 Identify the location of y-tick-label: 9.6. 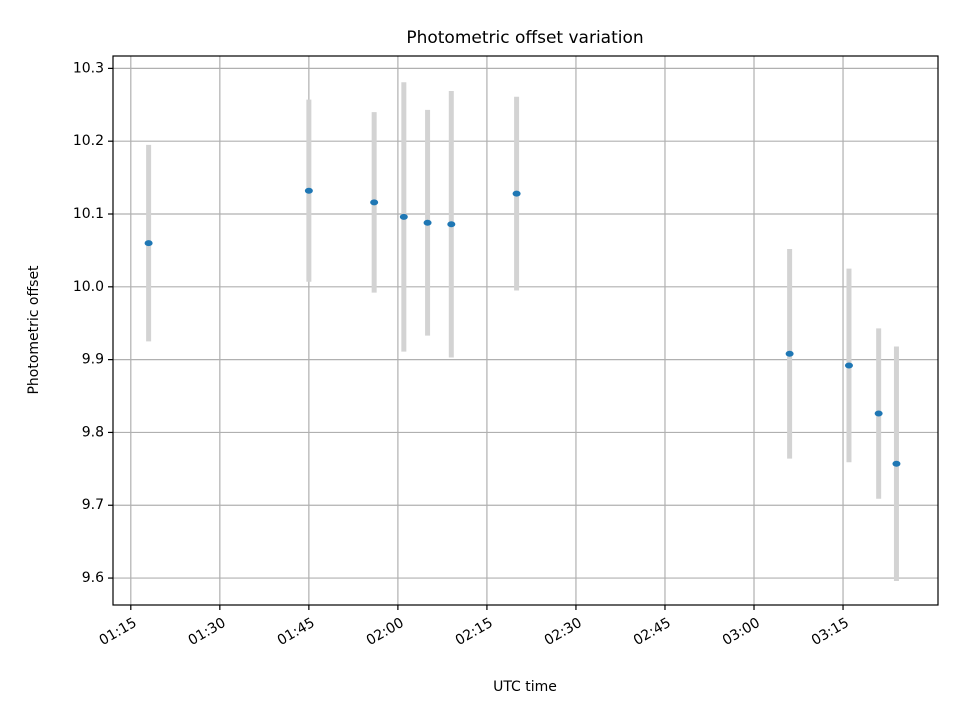
(93, 578).